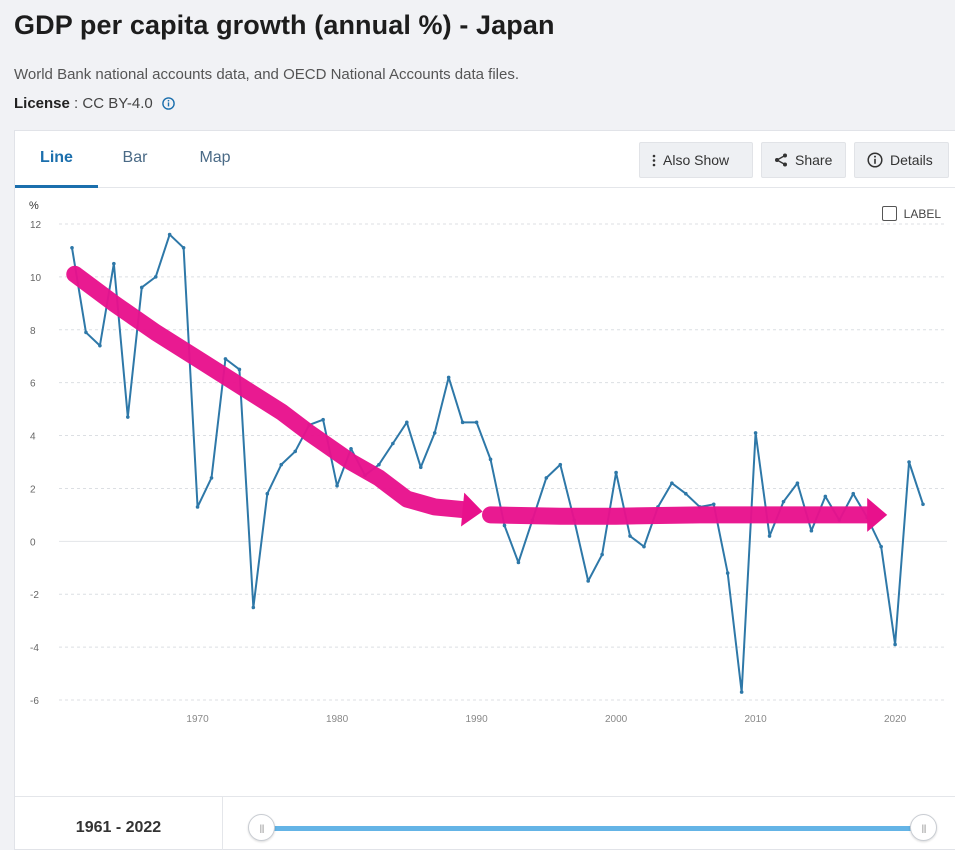  What do you see at coordinates (33, 489) in the screenshot?
I see `y-tick-label: 2` at bounding box center [33, 489].